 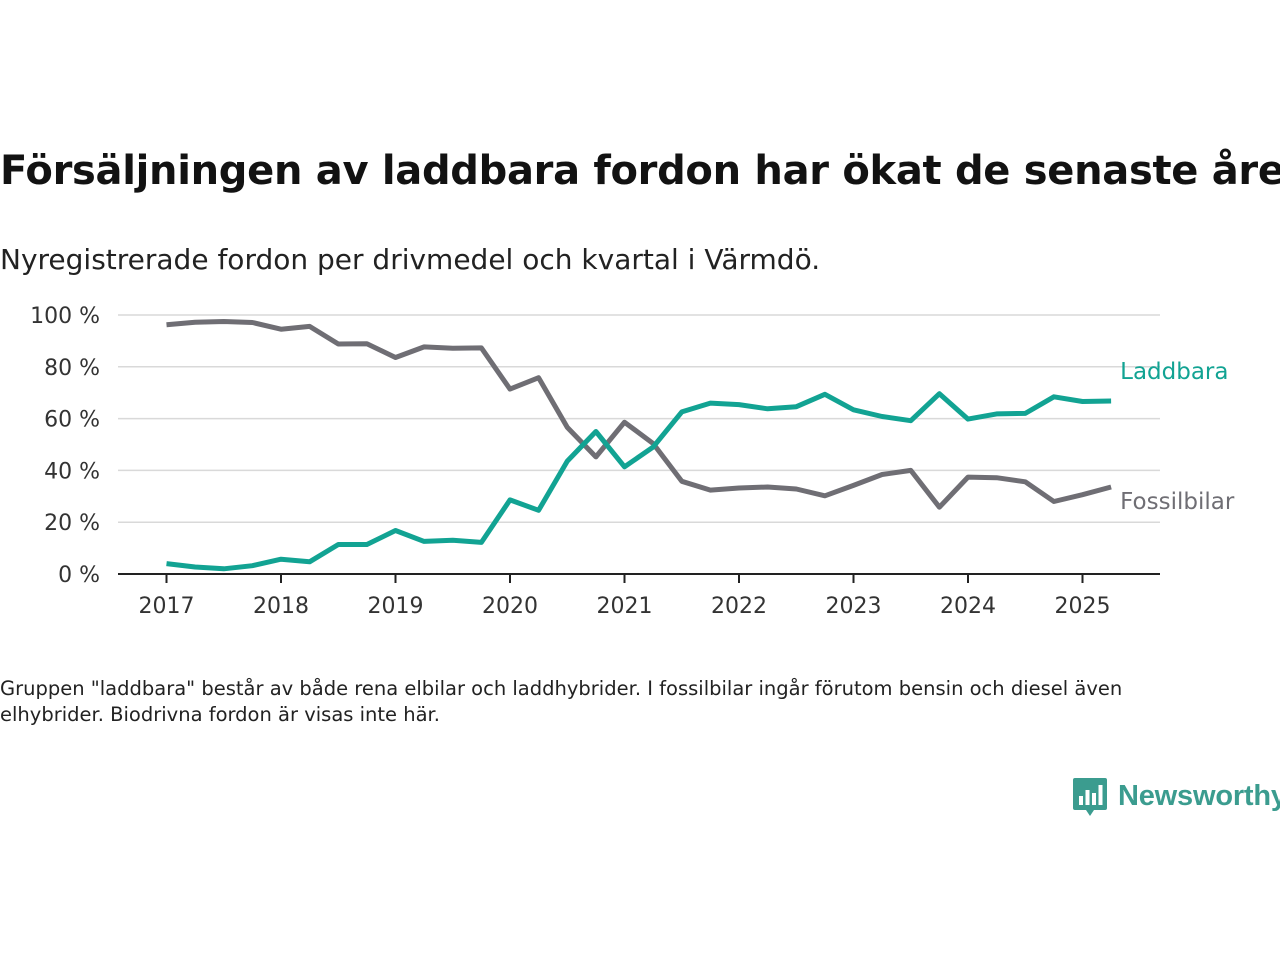 What do you see at coordinates (854, 606) in the screenshot?
I see `x-tick-label: 2023` at bounding box center [854, 606].